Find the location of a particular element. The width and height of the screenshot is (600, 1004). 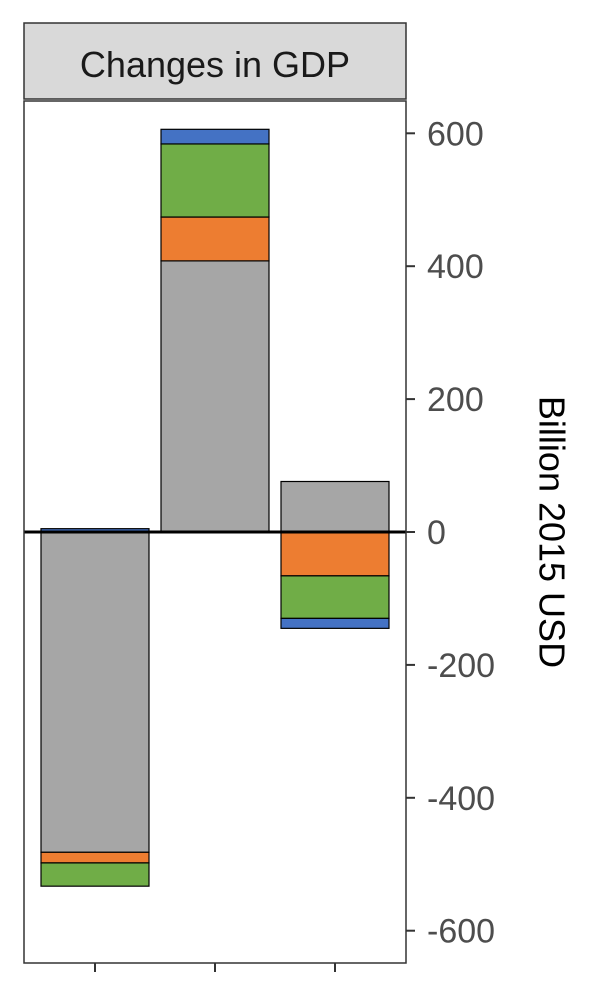

y-tick-label: -400 is located at coordinates (461, 799).